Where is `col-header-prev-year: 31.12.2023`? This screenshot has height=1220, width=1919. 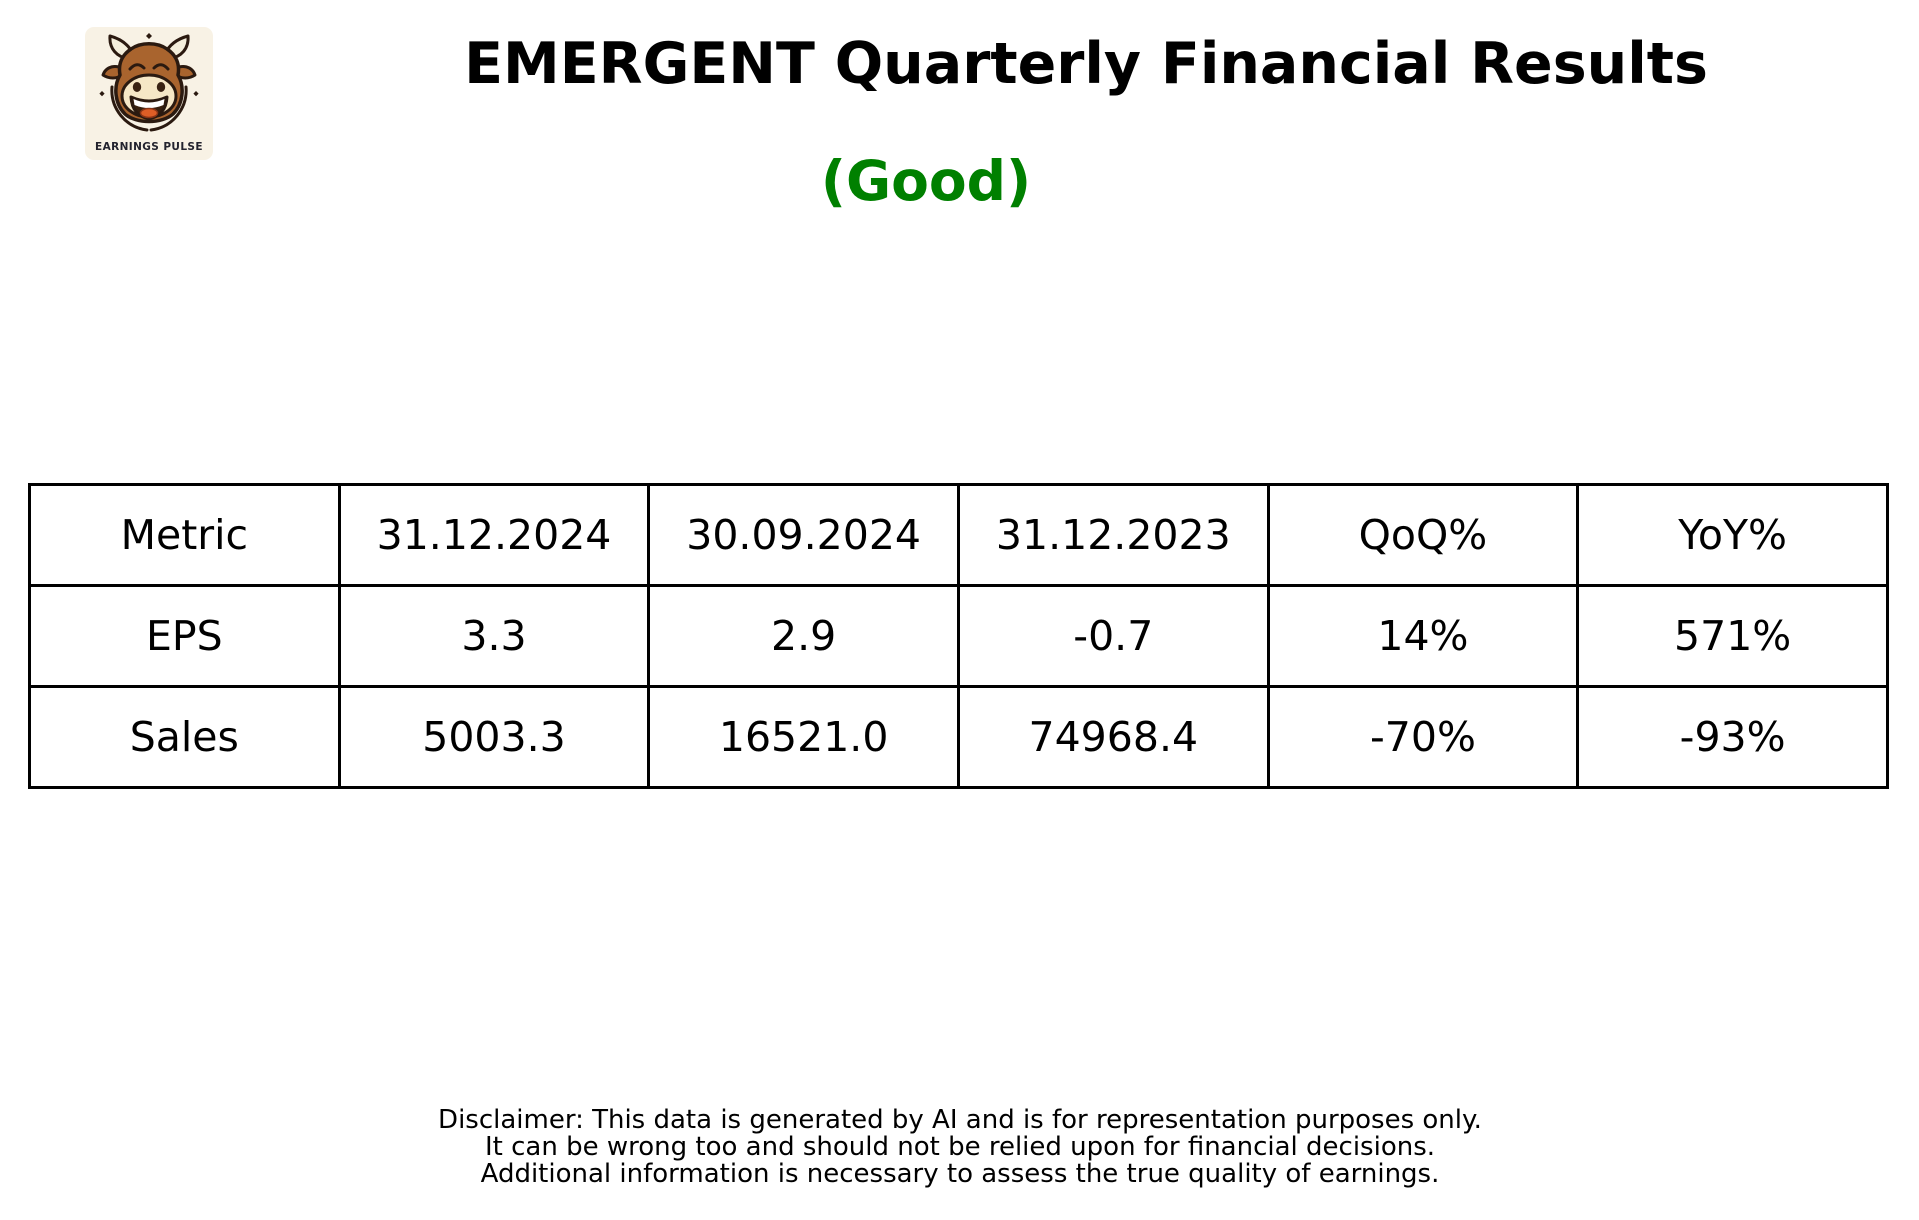 col-header-prev-year: 31.12.2023 is located at coordinates (1113, 535).